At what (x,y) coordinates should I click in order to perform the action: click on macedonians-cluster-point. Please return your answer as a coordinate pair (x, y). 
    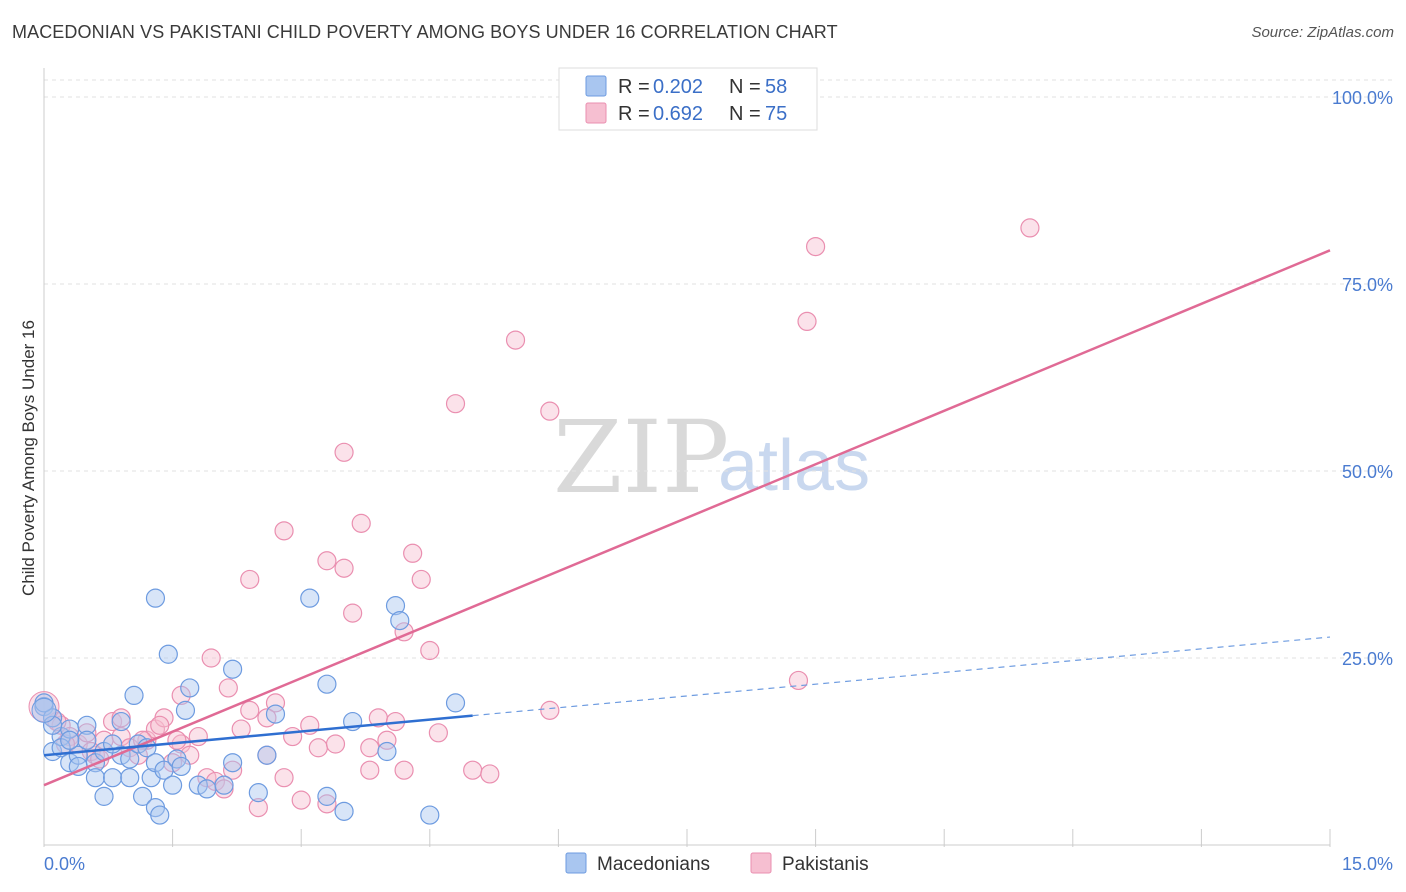
    Looking at the image, I should click on (44, 710).